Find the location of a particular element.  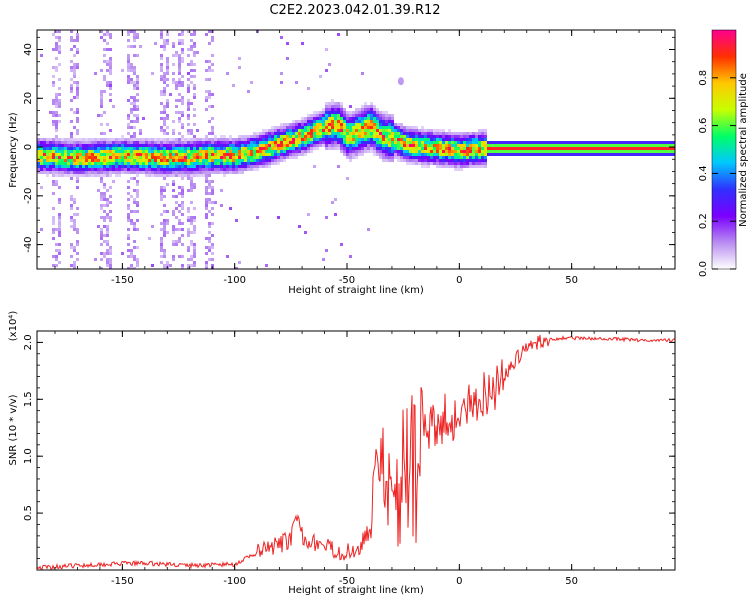

x-tick-label: 0 is located at coordinates (459, 581).